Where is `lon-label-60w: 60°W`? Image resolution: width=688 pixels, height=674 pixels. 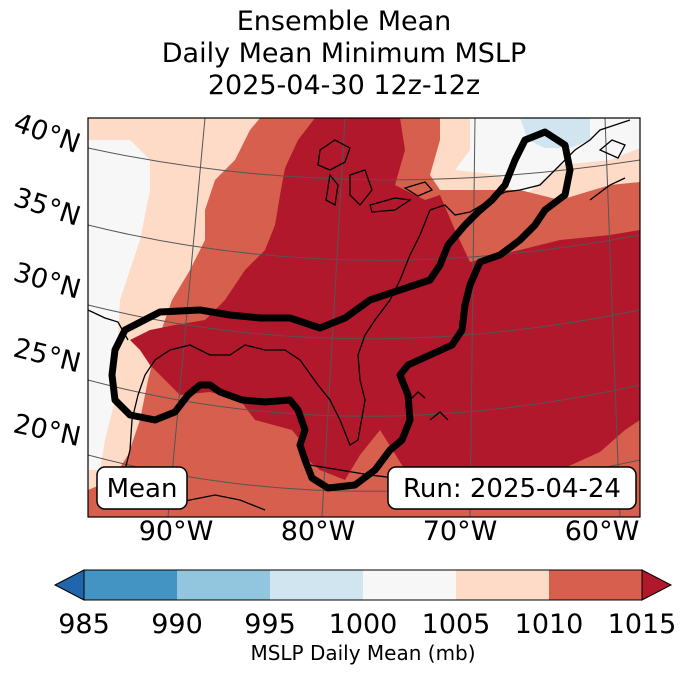
lon-label-60w: 60°W is located at coordinates (602, 531).